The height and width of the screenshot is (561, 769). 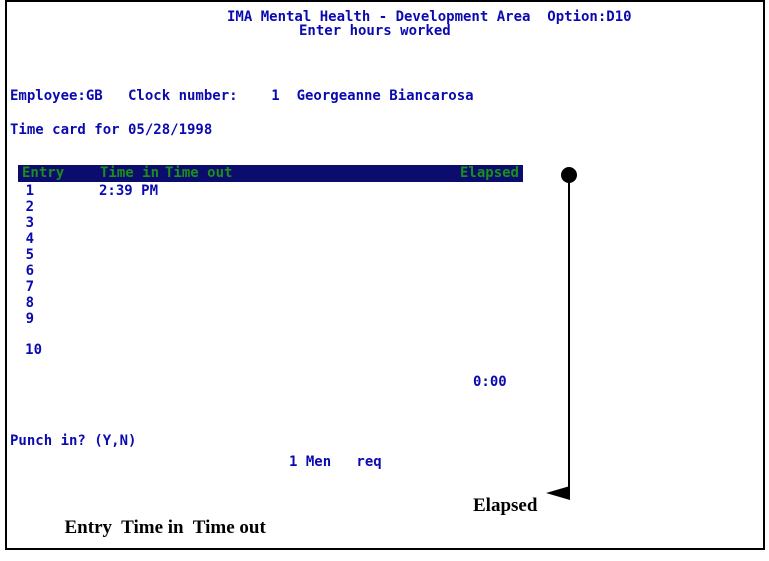 I want to click on arrow-head, so click(x=558, y=493).